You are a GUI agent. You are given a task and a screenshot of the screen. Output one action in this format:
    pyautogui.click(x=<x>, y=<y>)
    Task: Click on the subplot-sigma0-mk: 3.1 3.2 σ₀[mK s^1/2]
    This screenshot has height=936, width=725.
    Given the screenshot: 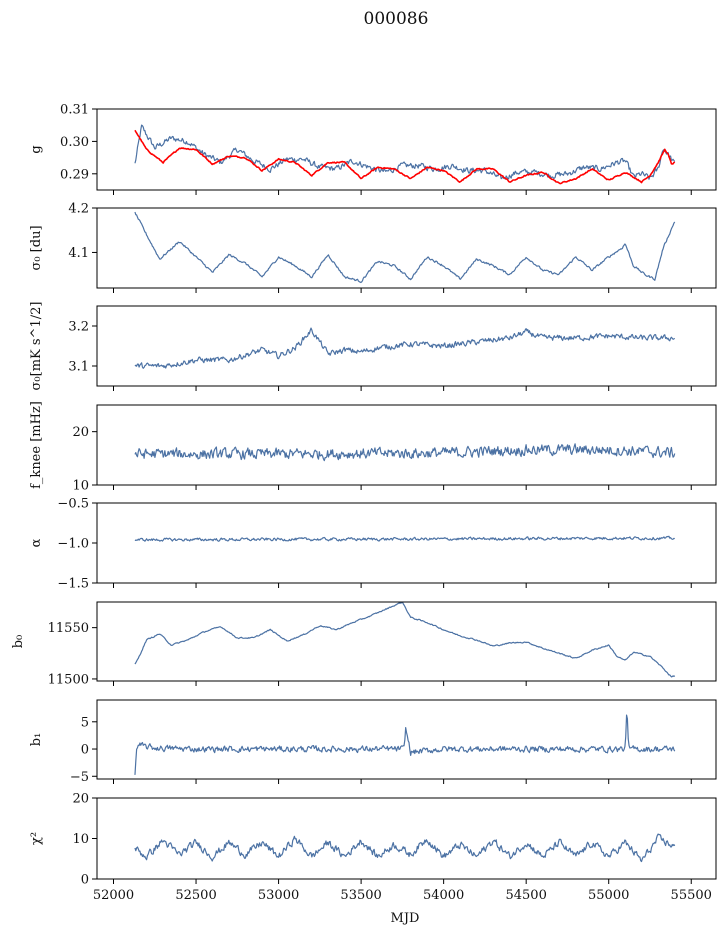 What is the action you would take?
    pyautogui.click(x=373, y=346)
    